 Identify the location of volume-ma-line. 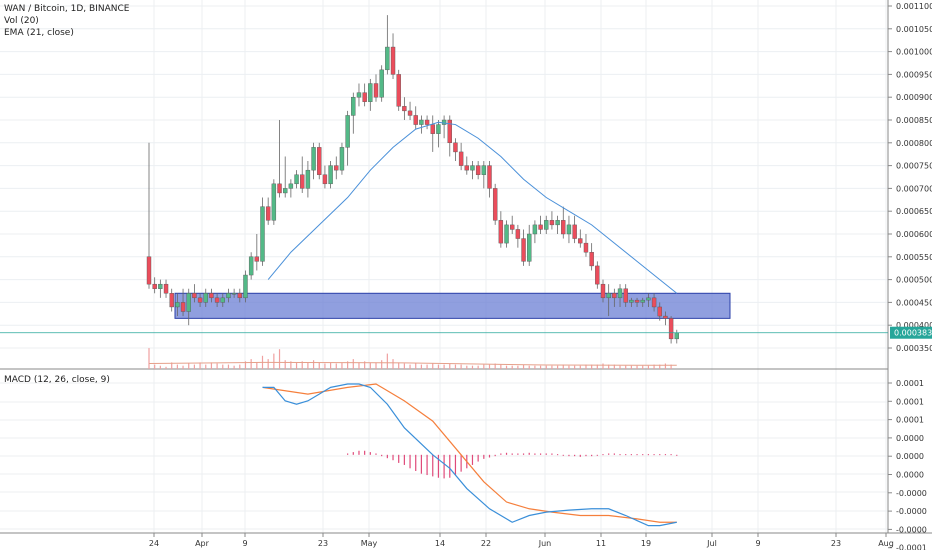
(412, 363).